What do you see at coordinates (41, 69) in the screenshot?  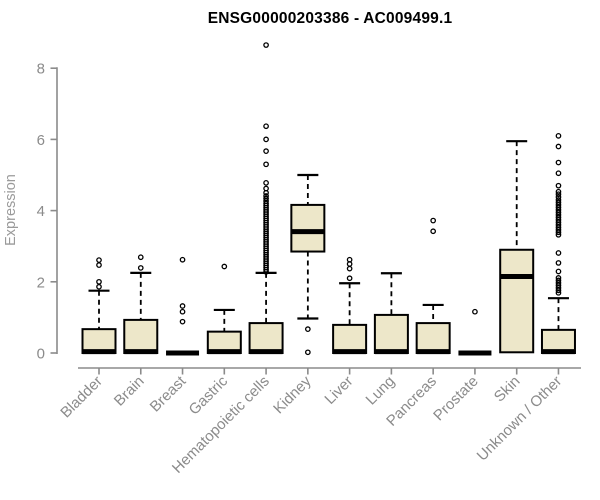 I see `y-tick-label: 8` at bounding box center [41, 69].